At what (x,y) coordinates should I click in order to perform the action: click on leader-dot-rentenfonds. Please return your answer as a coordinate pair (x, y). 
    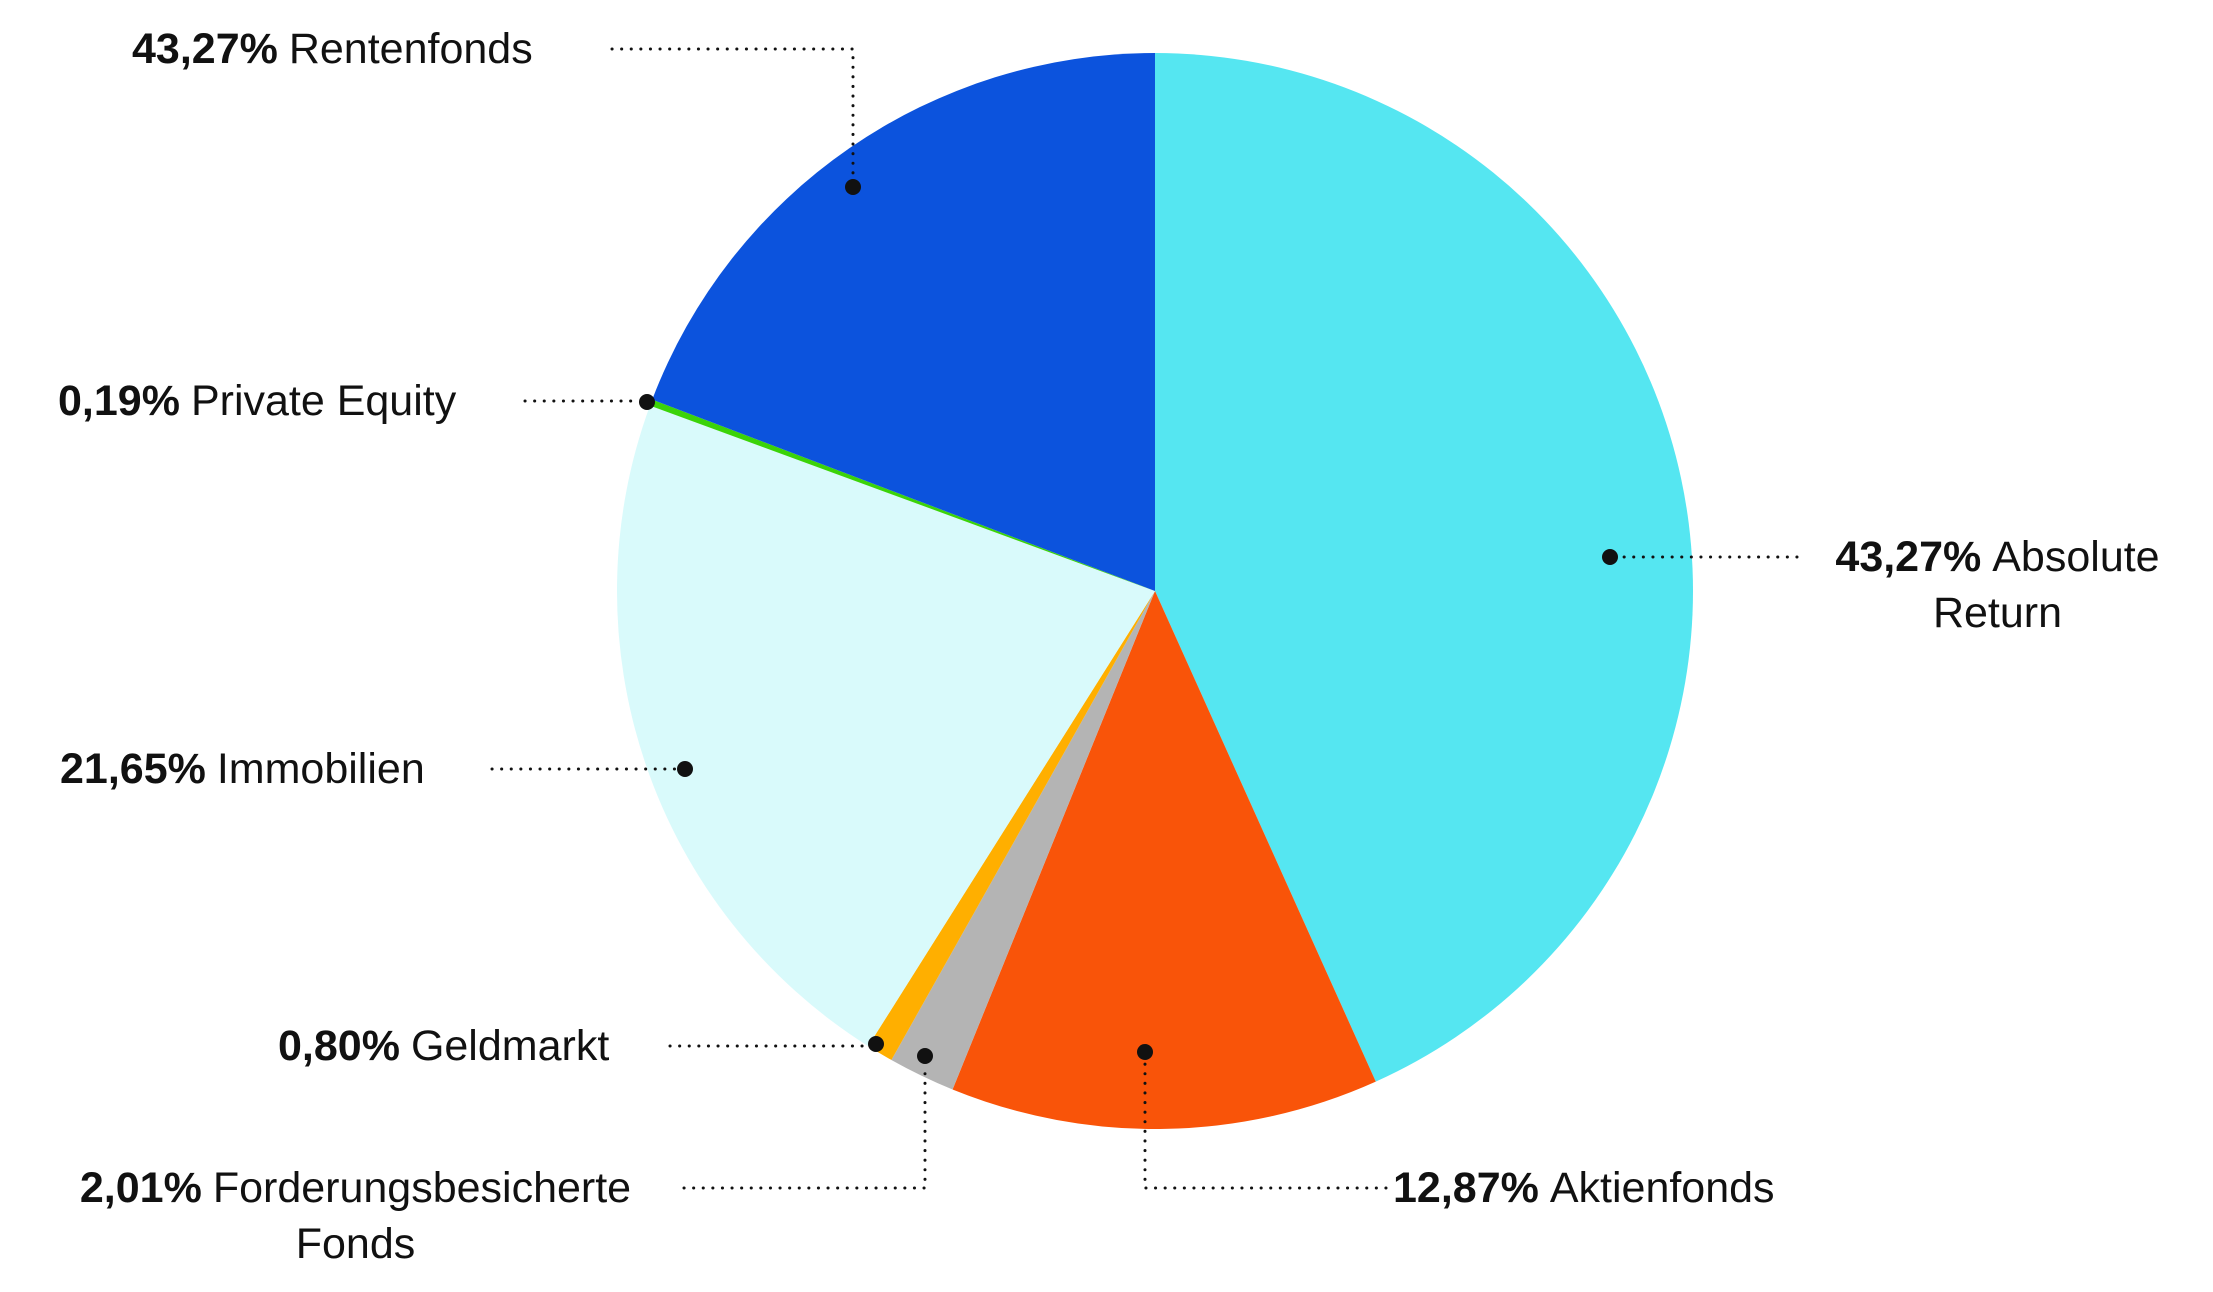
    Looking at the image, I should click on (853, 187).